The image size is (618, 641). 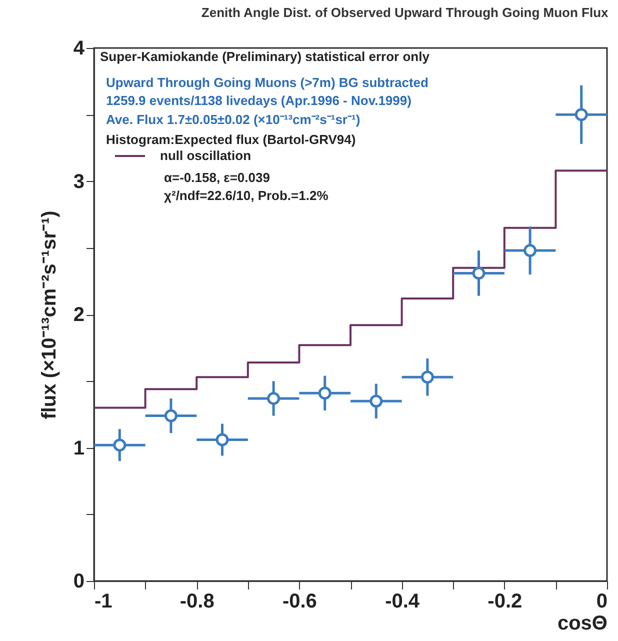 I want to click on annotation: Super-Kamiokande (Preliminary) statistical error only, so click(x=265, y=56).